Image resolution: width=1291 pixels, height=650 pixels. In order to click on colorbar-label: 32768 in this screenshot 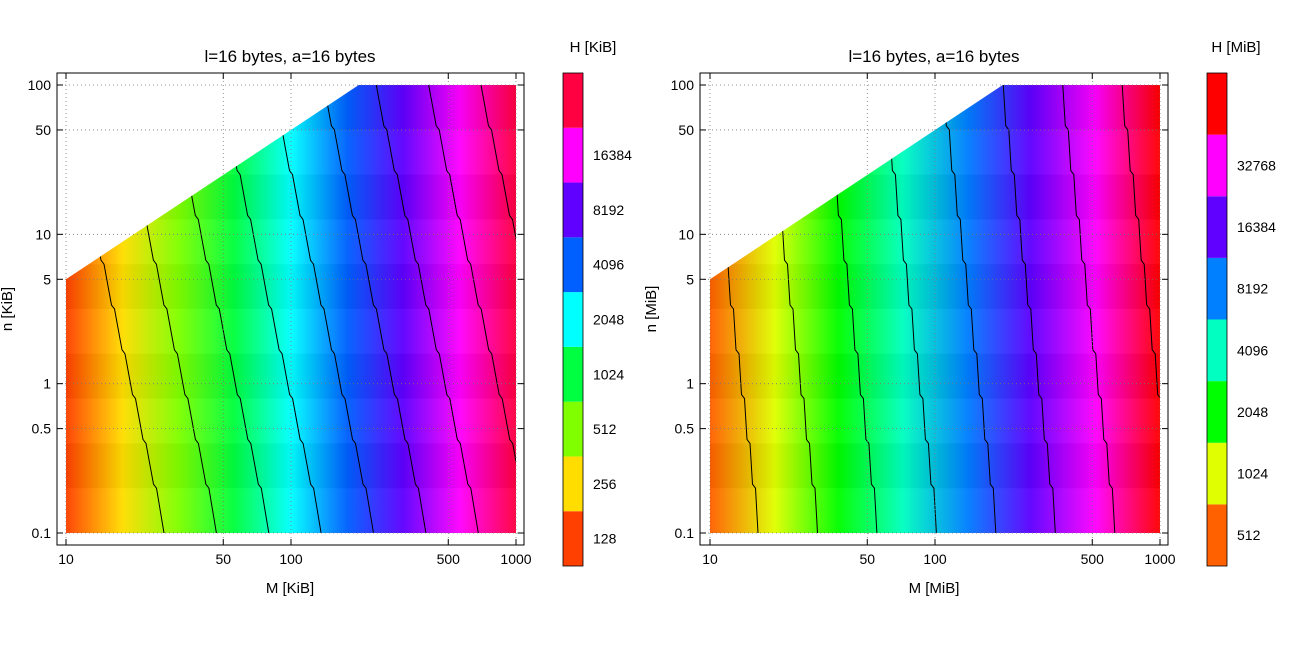, I will do `click(1256, 165)`.